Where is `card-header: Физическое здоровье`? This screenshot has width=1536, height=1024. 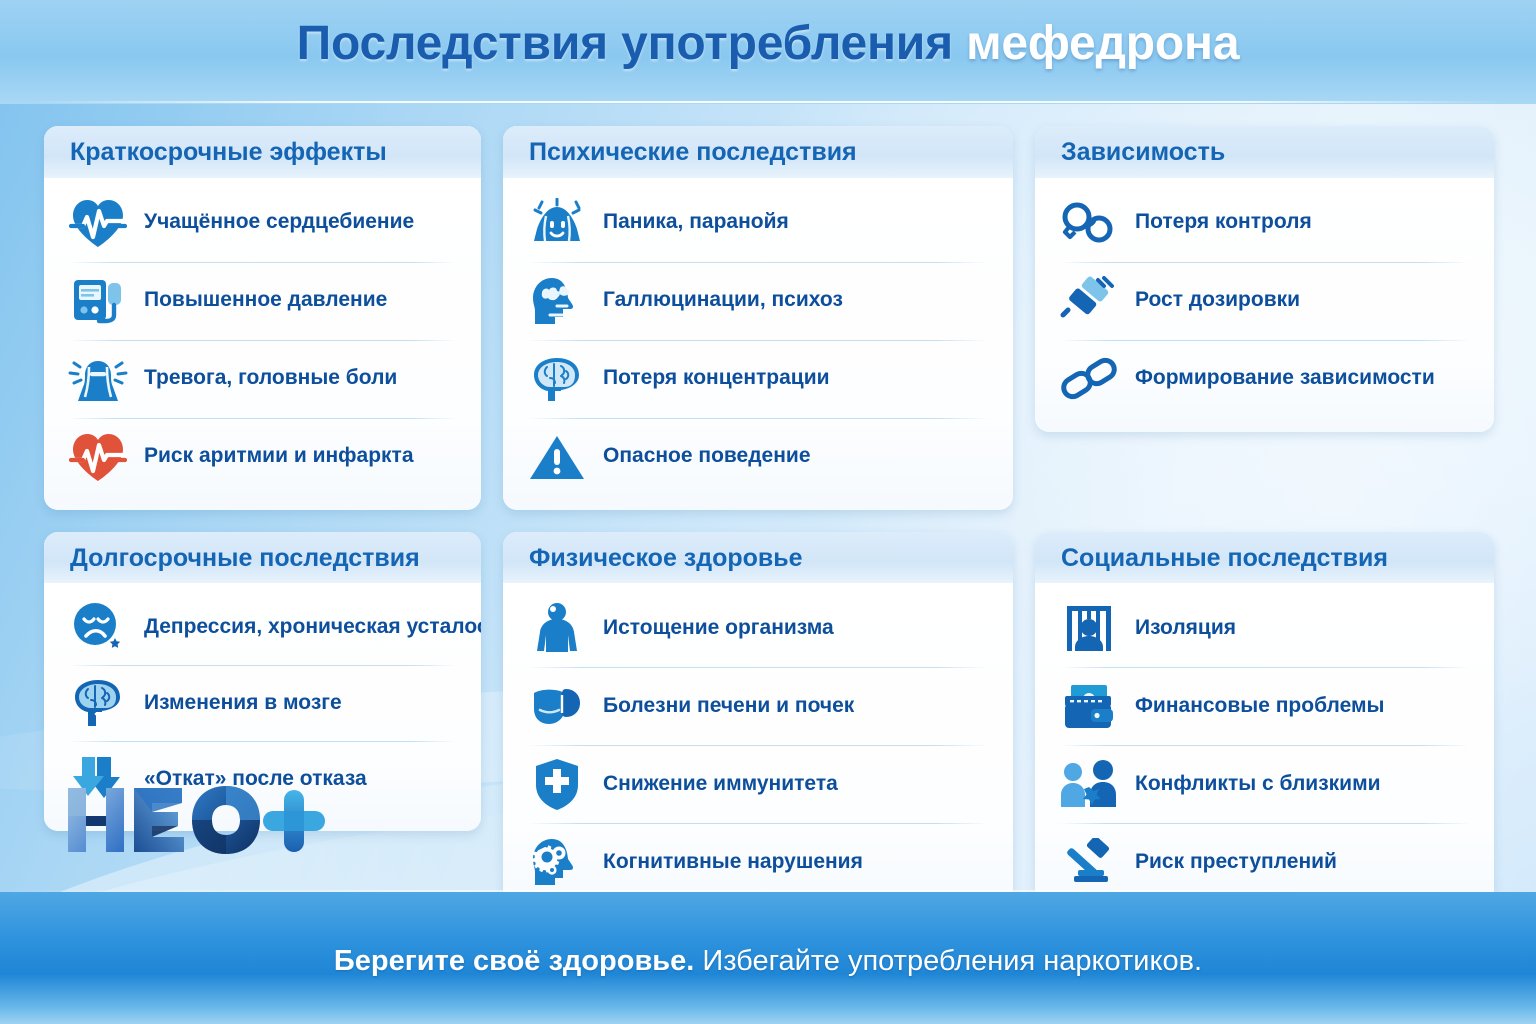 card-header: Физическое здоровье is located at coordinates (758, 557).